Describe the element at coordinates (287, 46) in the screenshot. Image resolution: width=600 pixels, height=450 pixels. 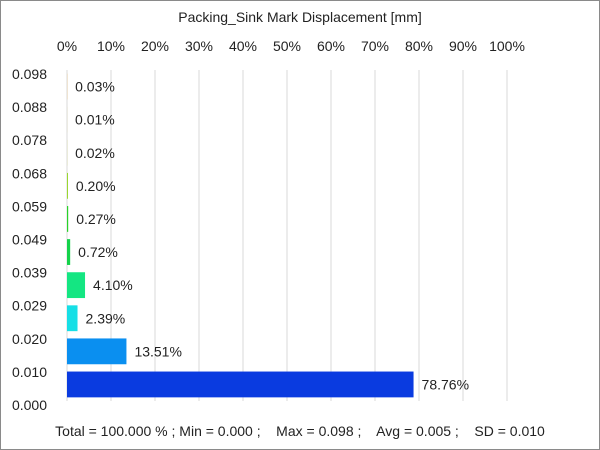
I see `x-tick-label: 50%` at that location.